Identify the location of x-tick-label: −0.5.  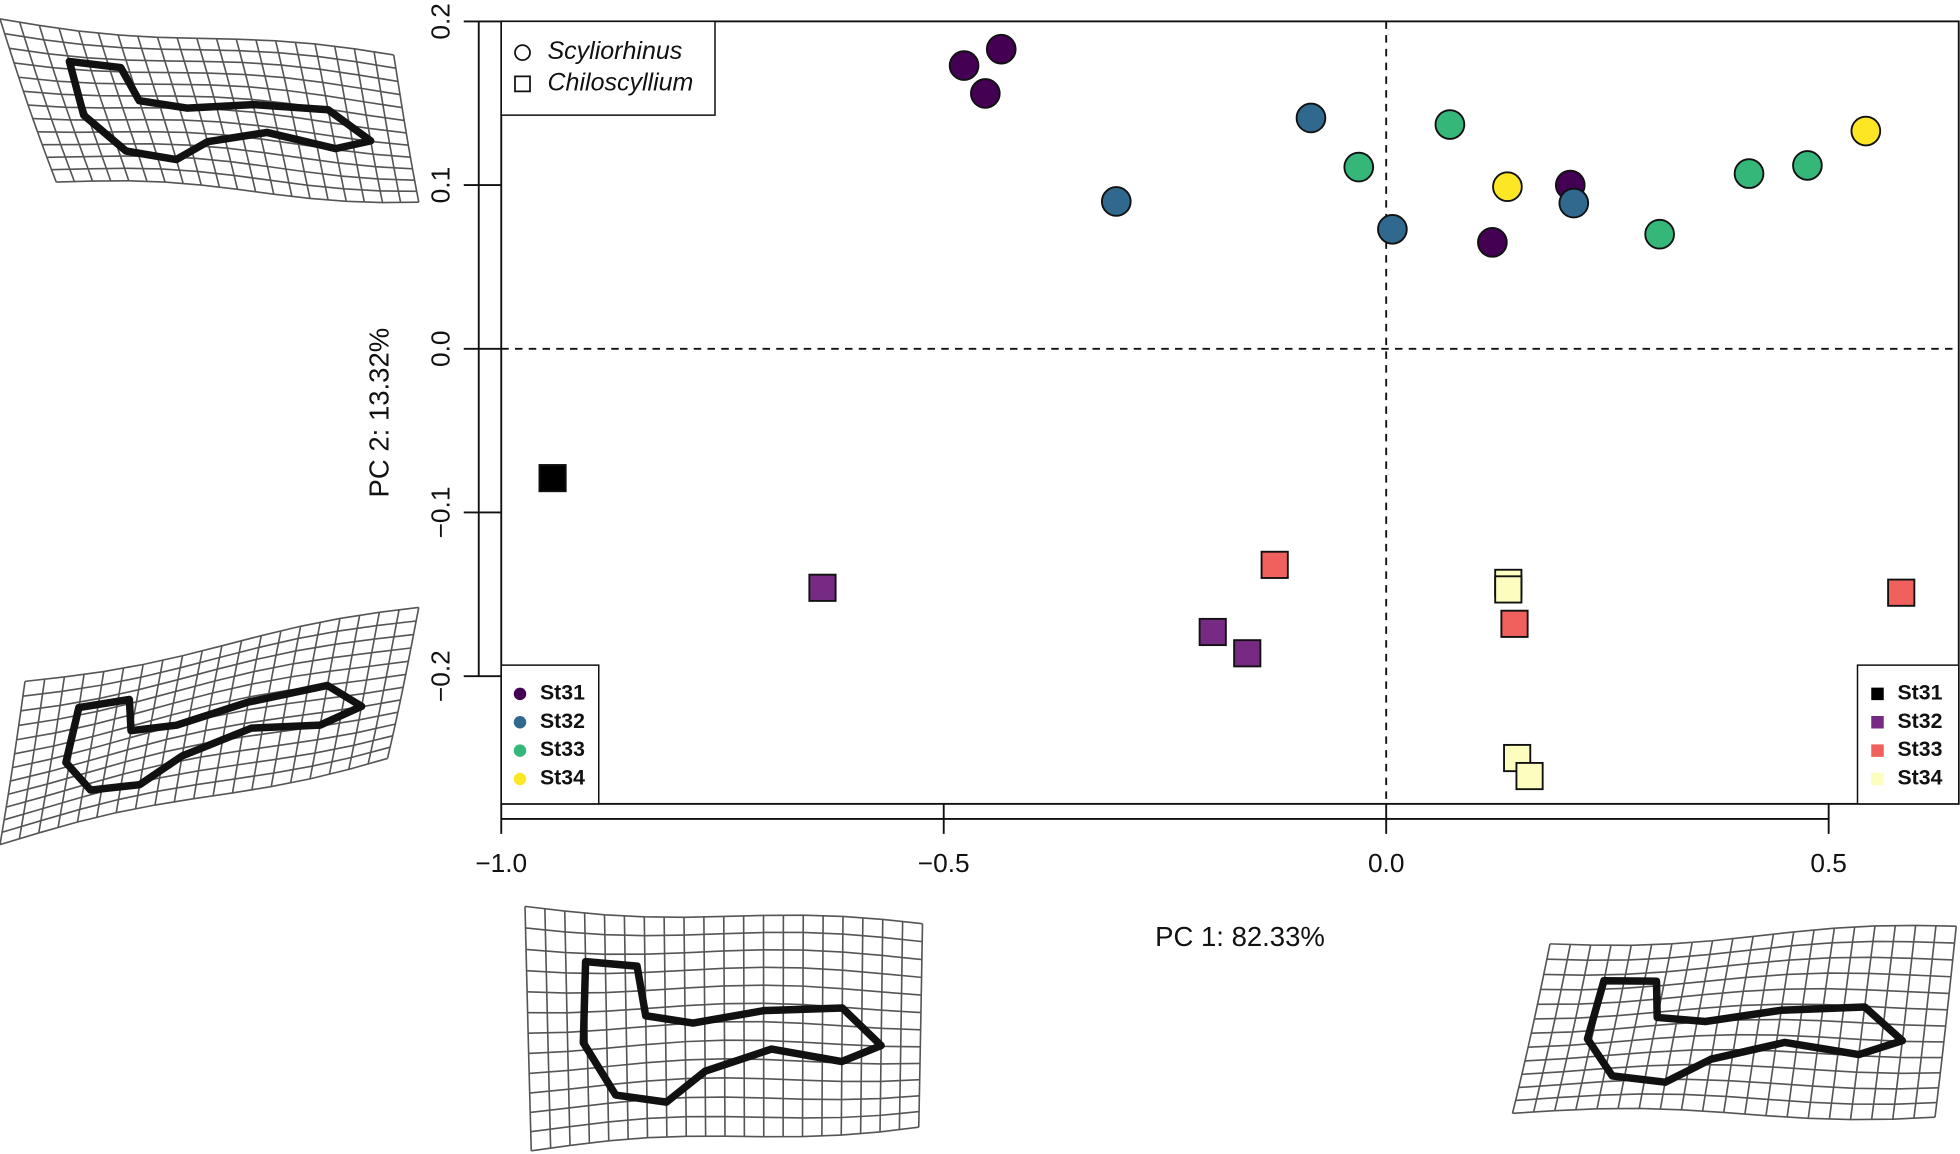
(944, 863).